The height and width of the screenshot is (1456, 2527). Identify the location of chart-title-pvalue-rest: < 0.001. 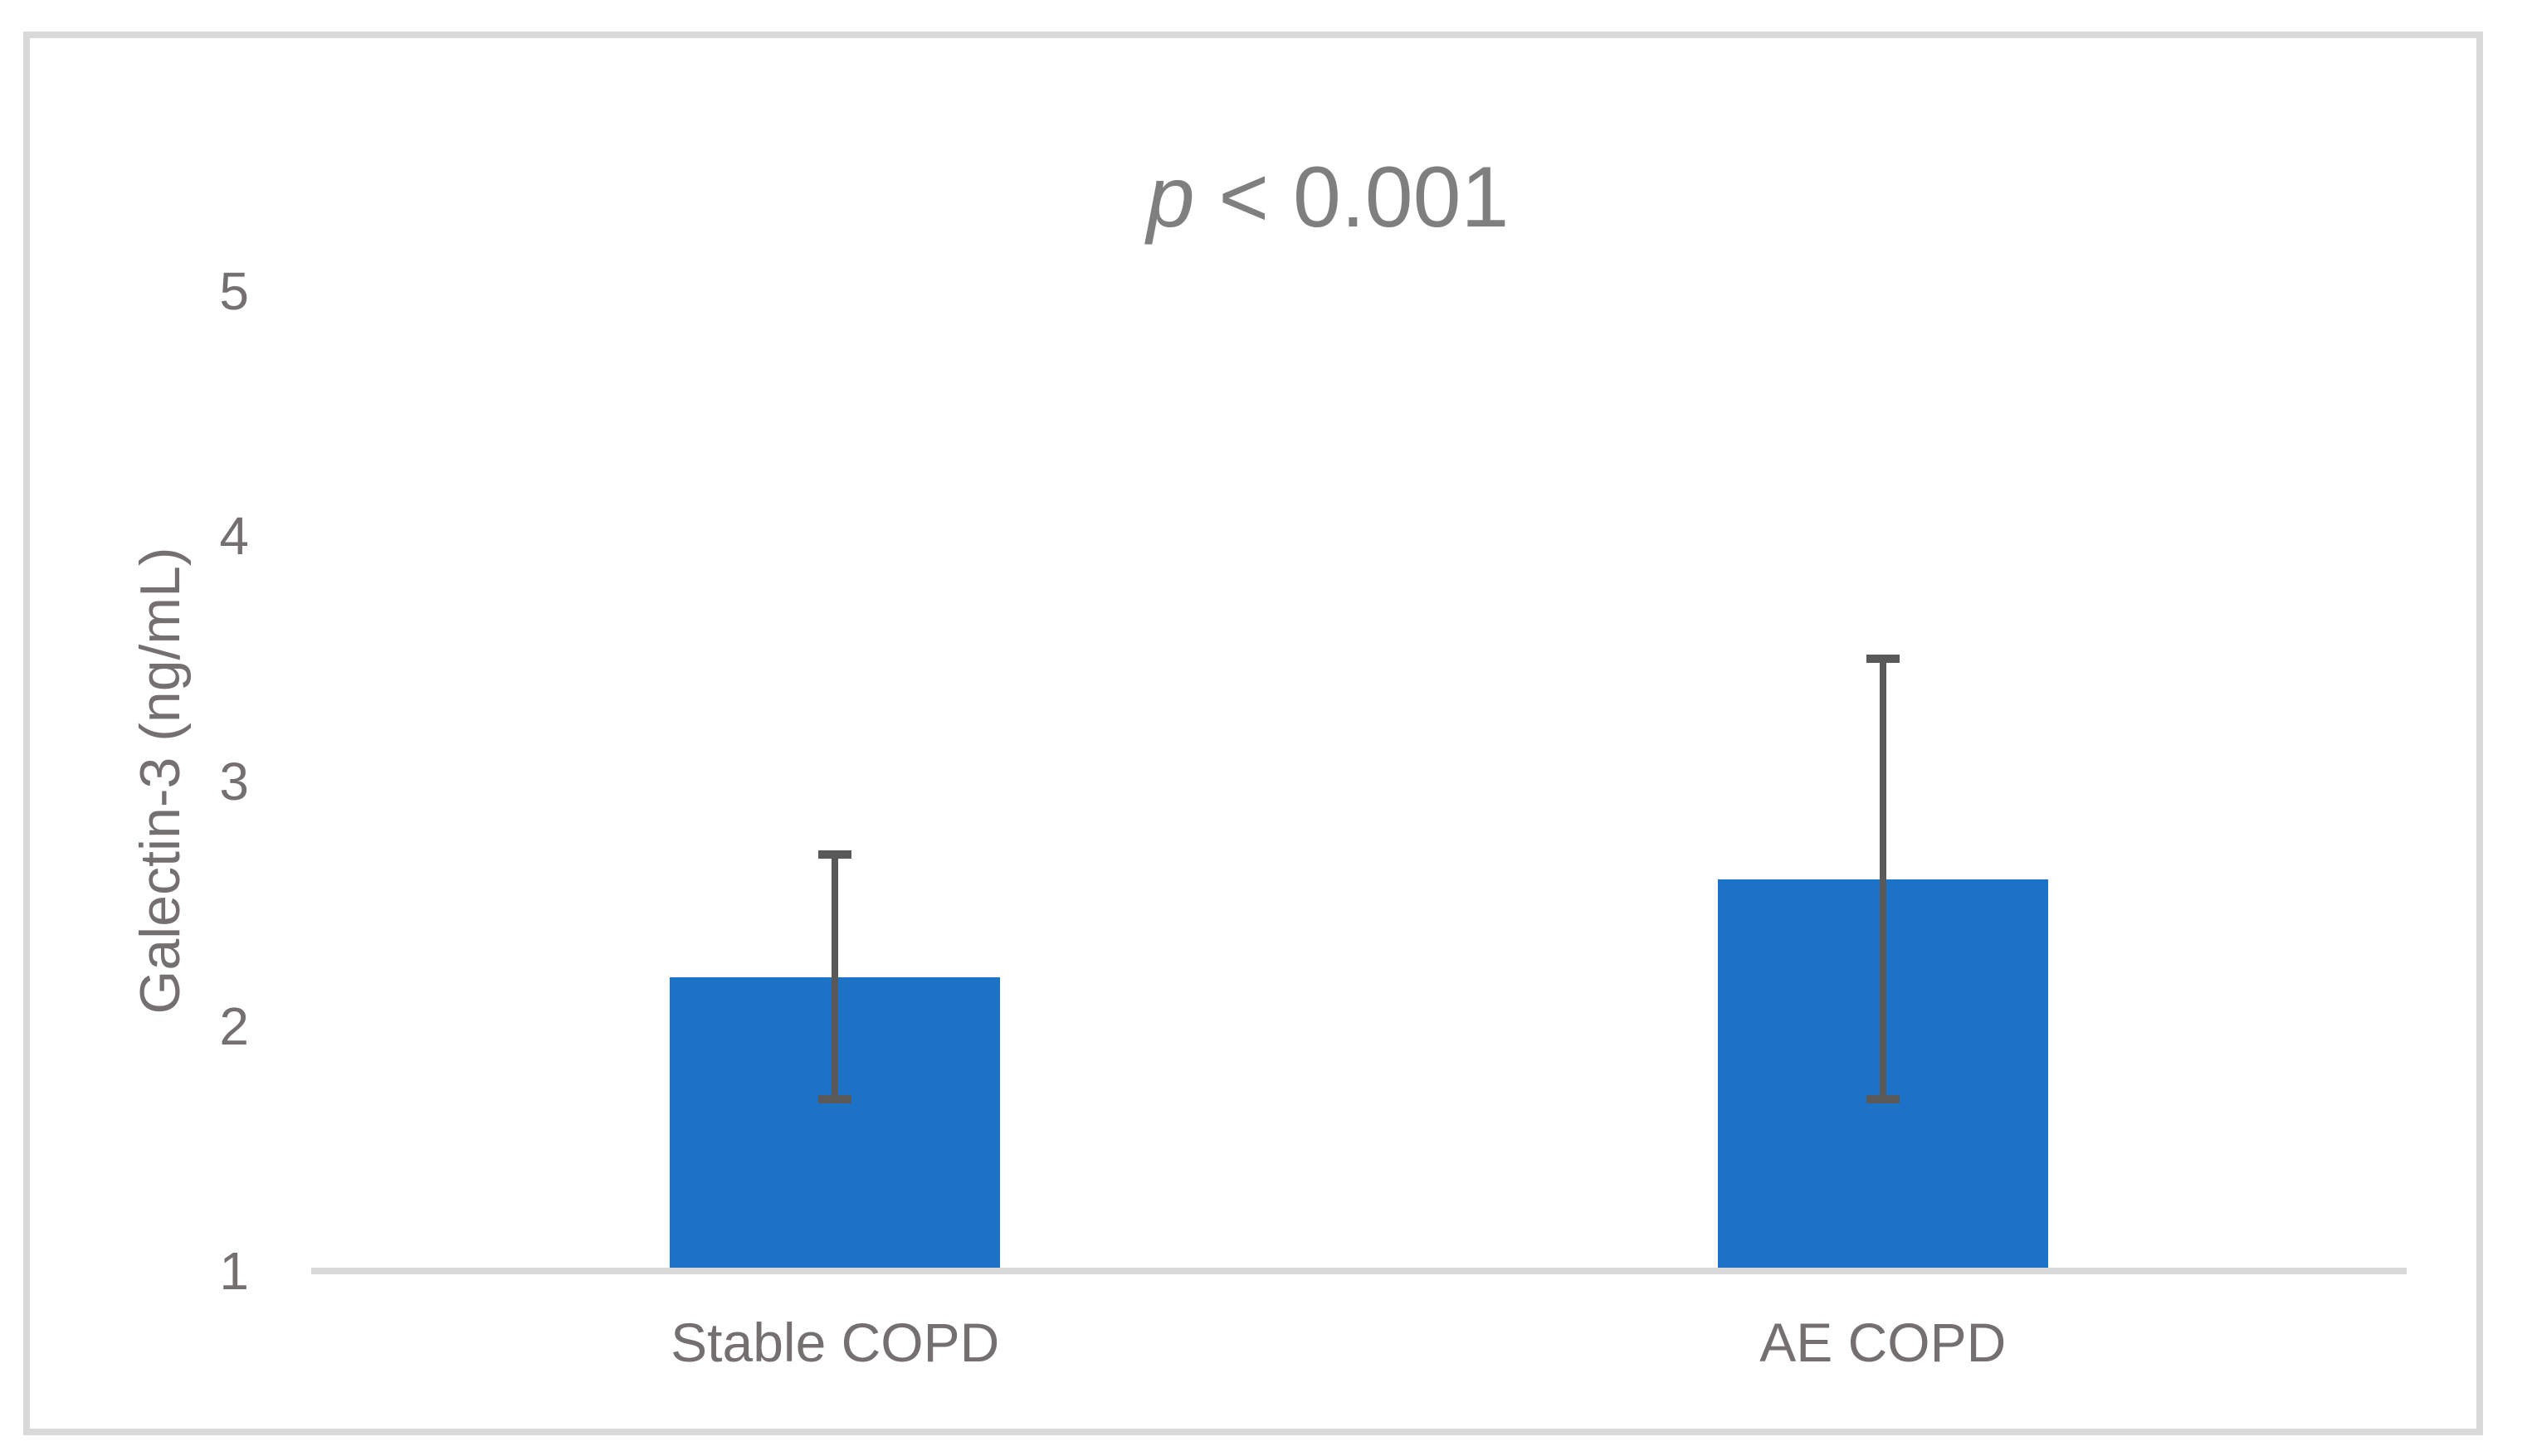
(1352, 197).